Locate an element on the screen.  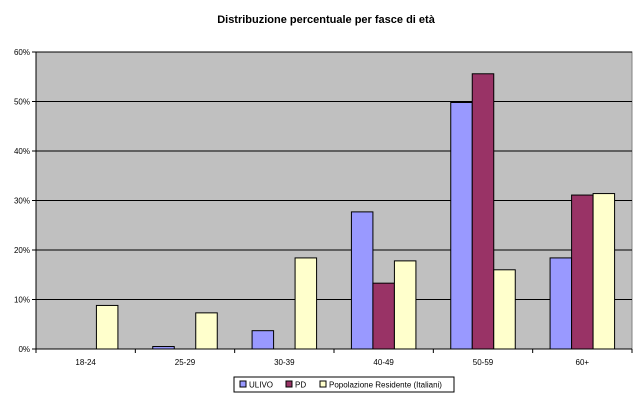
legend: ULIVO PD Popolazione Residente (Italiani) is located at coordinates (344, 384).